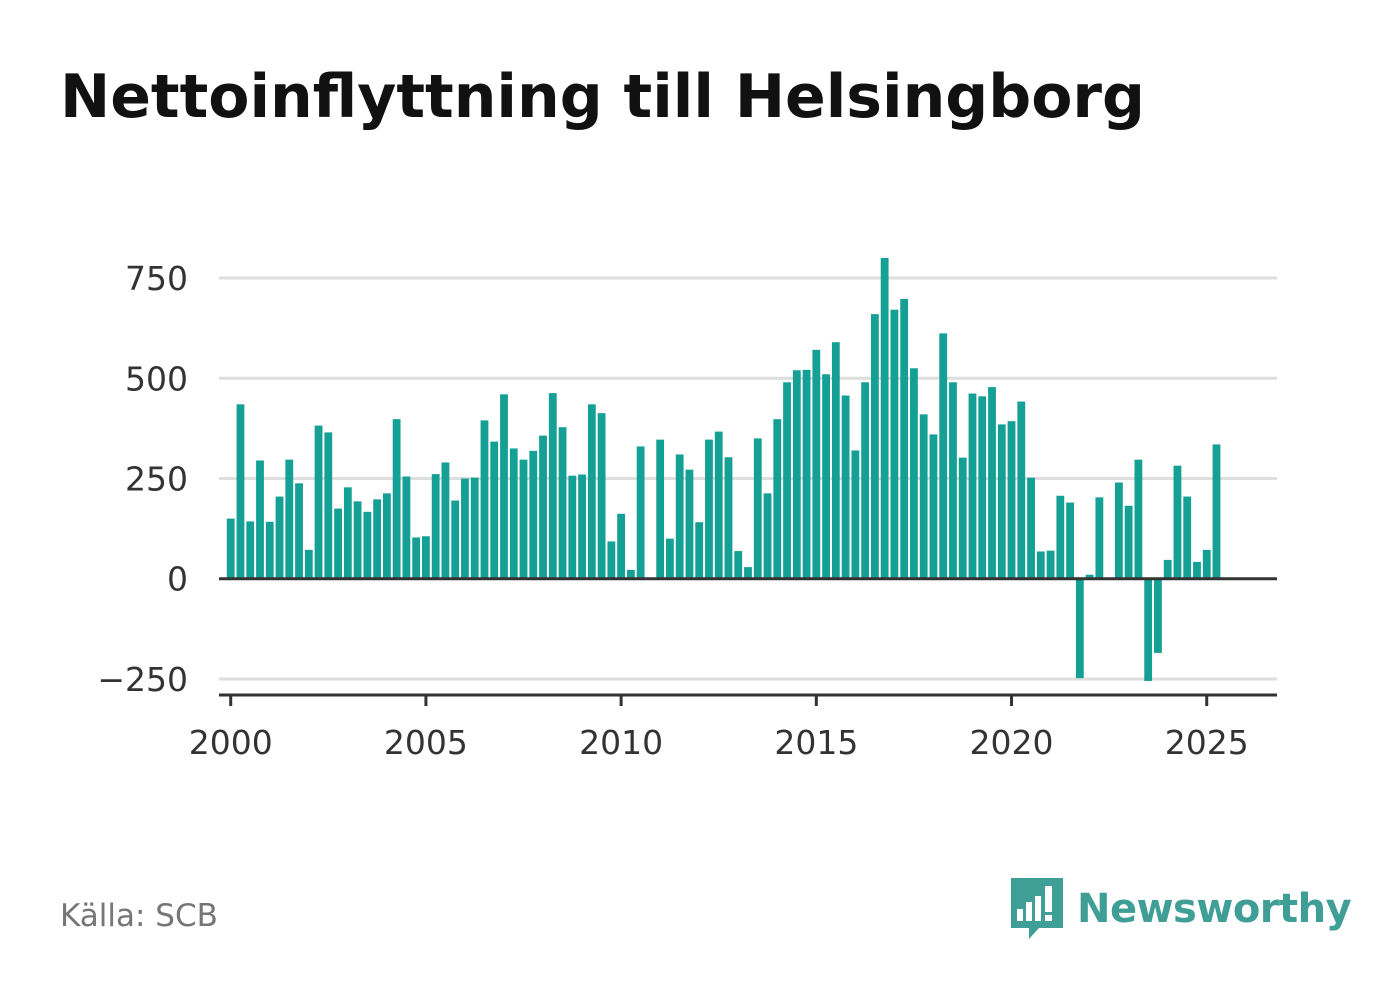 The height and width of the screenshot is (999, 1382). What do you see at coordinates (177, 579) in the screenshot?
I see `y-tick-label: 0` at bounding box center [177, 579].